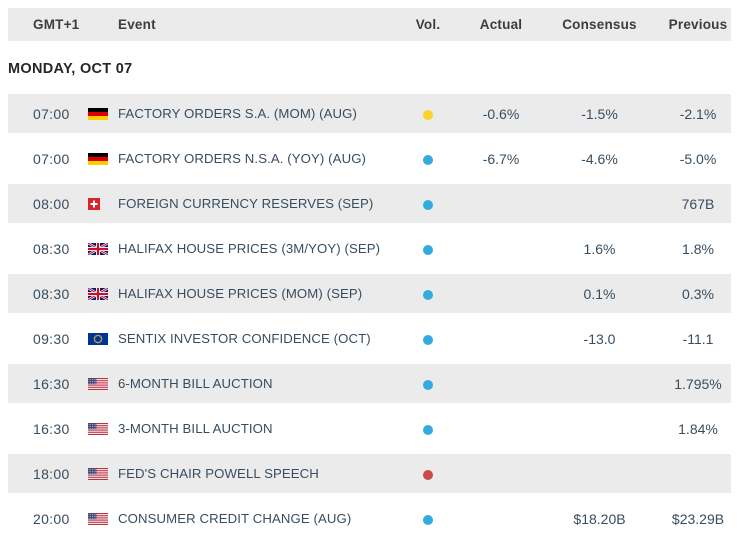  Describe the element at coordinates (501, 158) in the screenshot. I see `actual-value: -6.7%` at that location.